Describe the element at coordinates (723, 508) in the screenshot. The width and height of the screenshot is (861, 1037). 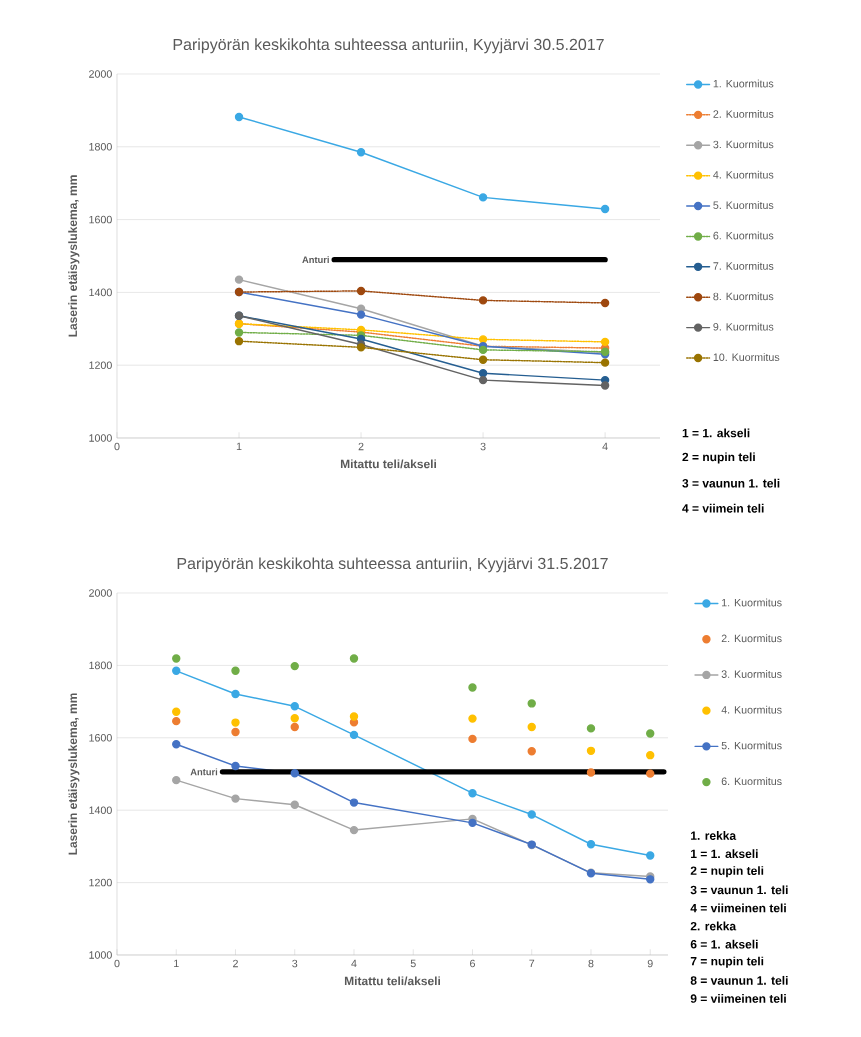
I see `text: 4 = viimein teli` at that location.